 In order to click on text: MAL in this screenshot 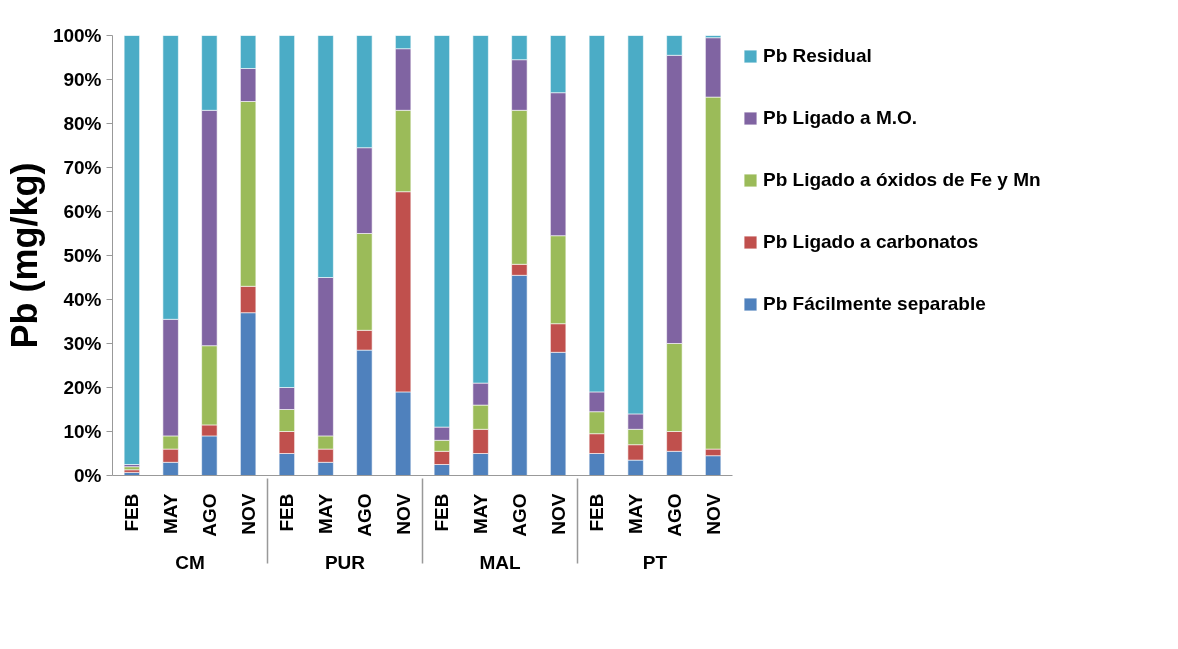, I will do `click(500, 562)`.